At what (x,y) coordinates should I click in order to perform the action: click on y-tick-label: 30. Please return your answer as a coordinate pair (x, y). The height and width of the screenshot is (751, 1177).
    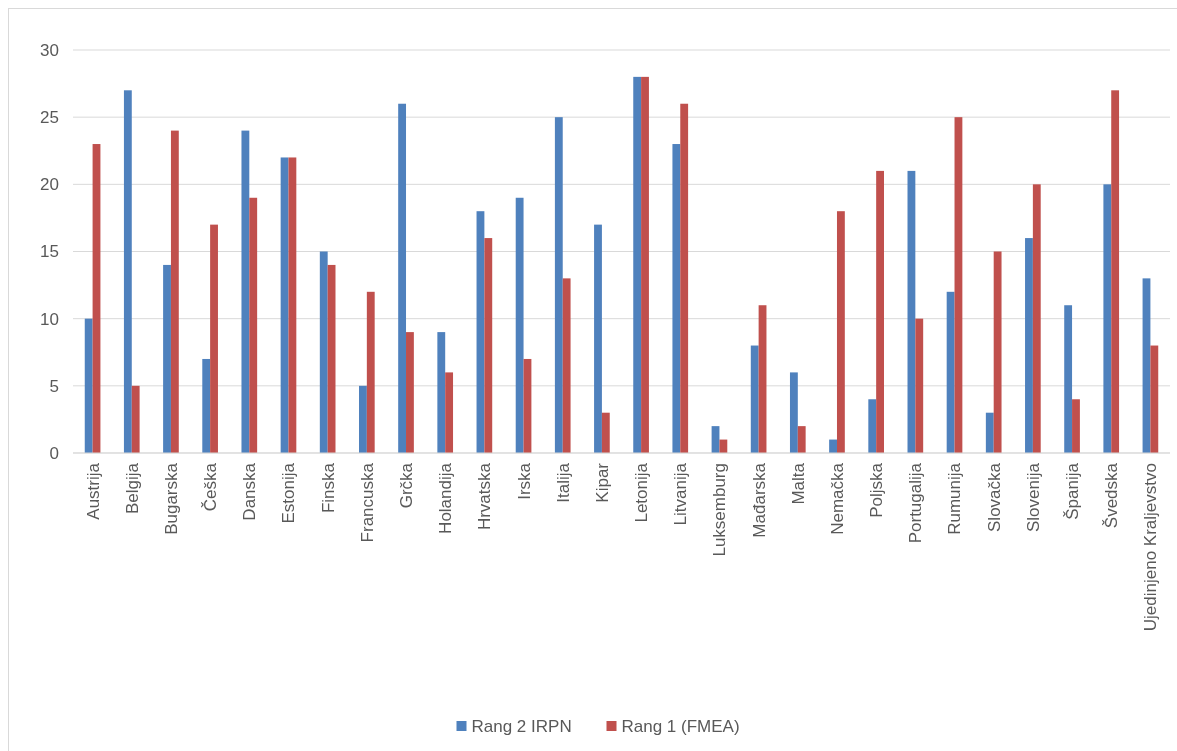
    Looking at the image, I should click on (49, 50).